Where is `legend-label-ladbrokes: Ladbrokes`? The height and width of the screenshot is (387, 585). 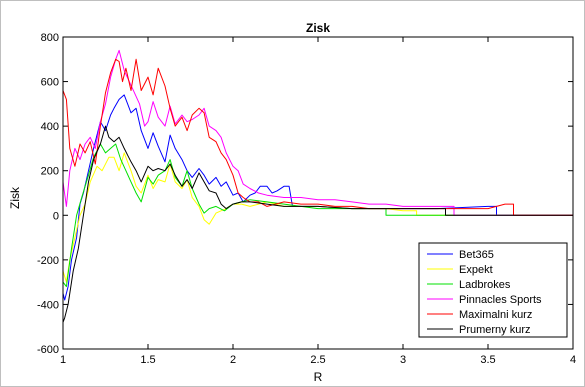
legend-label-ladbrokes: Ladbrokes is located at coordinates (485, 285).